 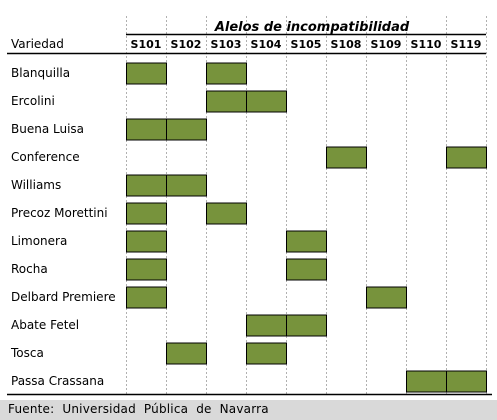 I want to click on row-header: Variedad, so click(x=37, y=44).